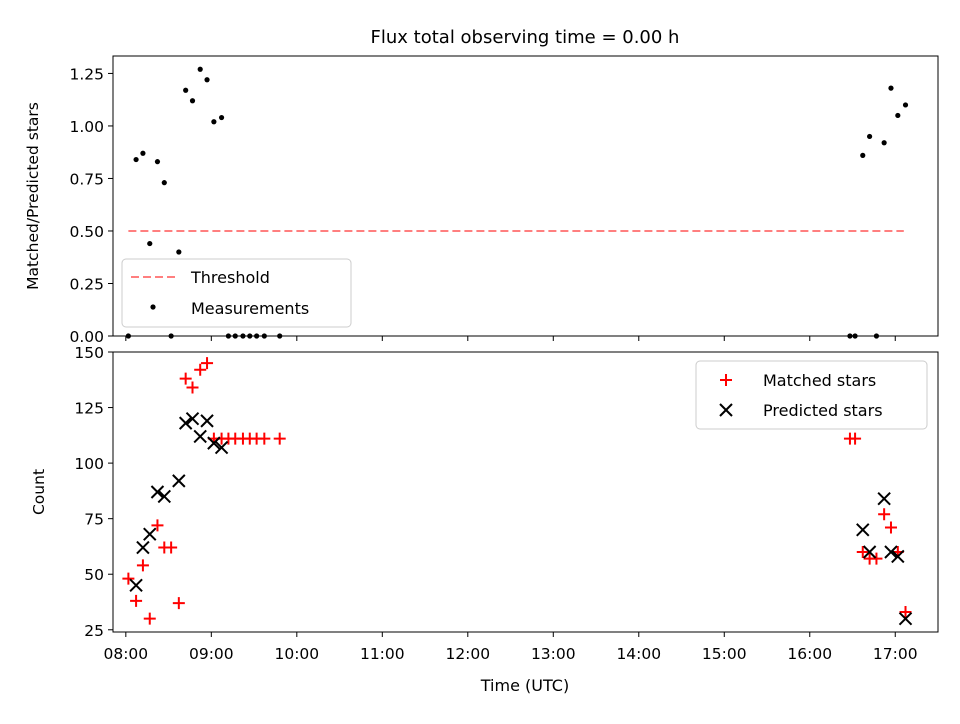  What do you see at coordinates (89, 353) in the screenshot?
I see `count-y-tick-label: 150` at bounding box center [89, 353].